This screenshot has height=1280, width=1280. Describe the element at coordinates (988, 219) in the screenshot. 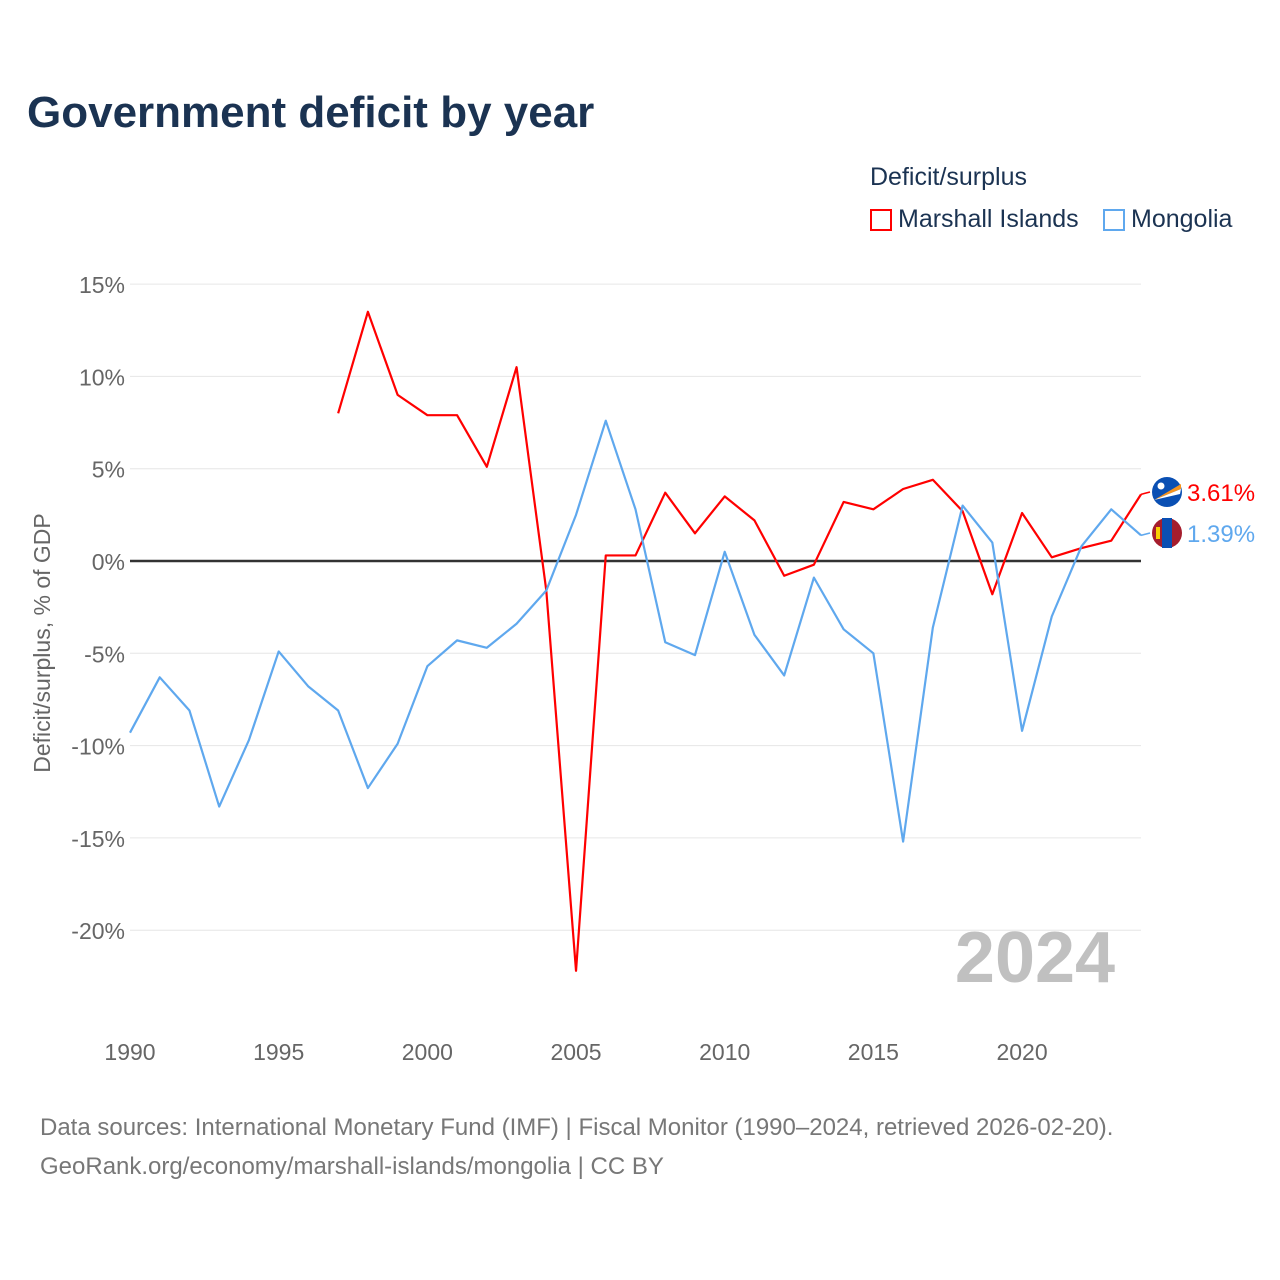

I see `legend-label: Marshall Islands` at that location.